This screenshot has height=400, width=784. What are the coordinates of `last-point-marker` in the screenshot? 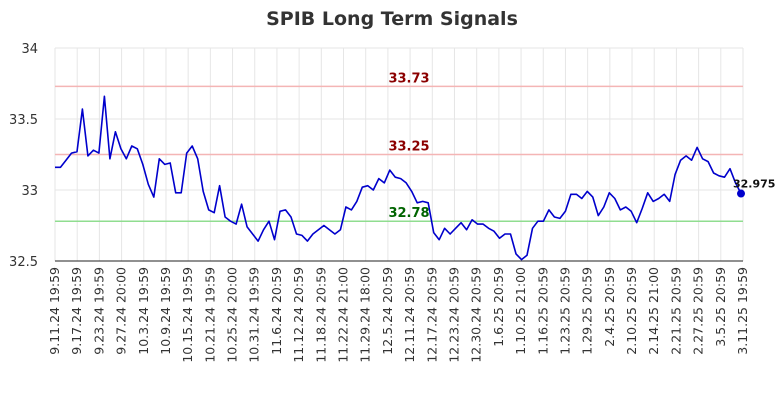 It's located at (741, 193).